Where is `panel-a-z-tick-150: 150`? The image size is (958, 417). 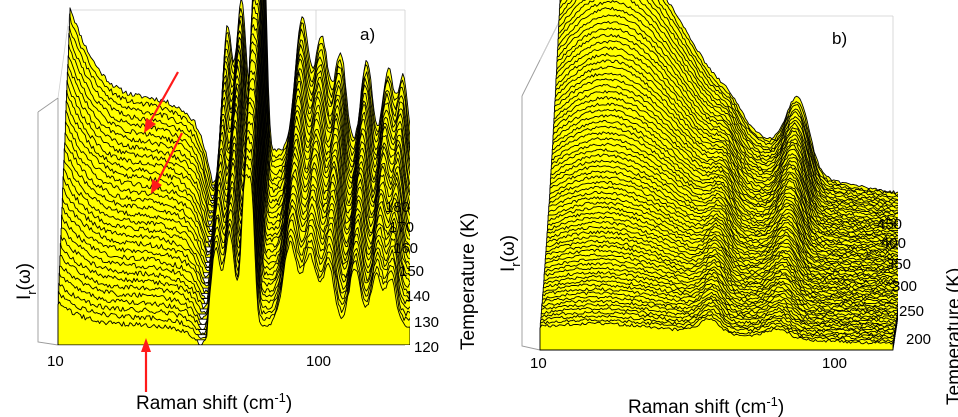 panel-a-z-tick-150: 150 is located at coordinates (411, 271).